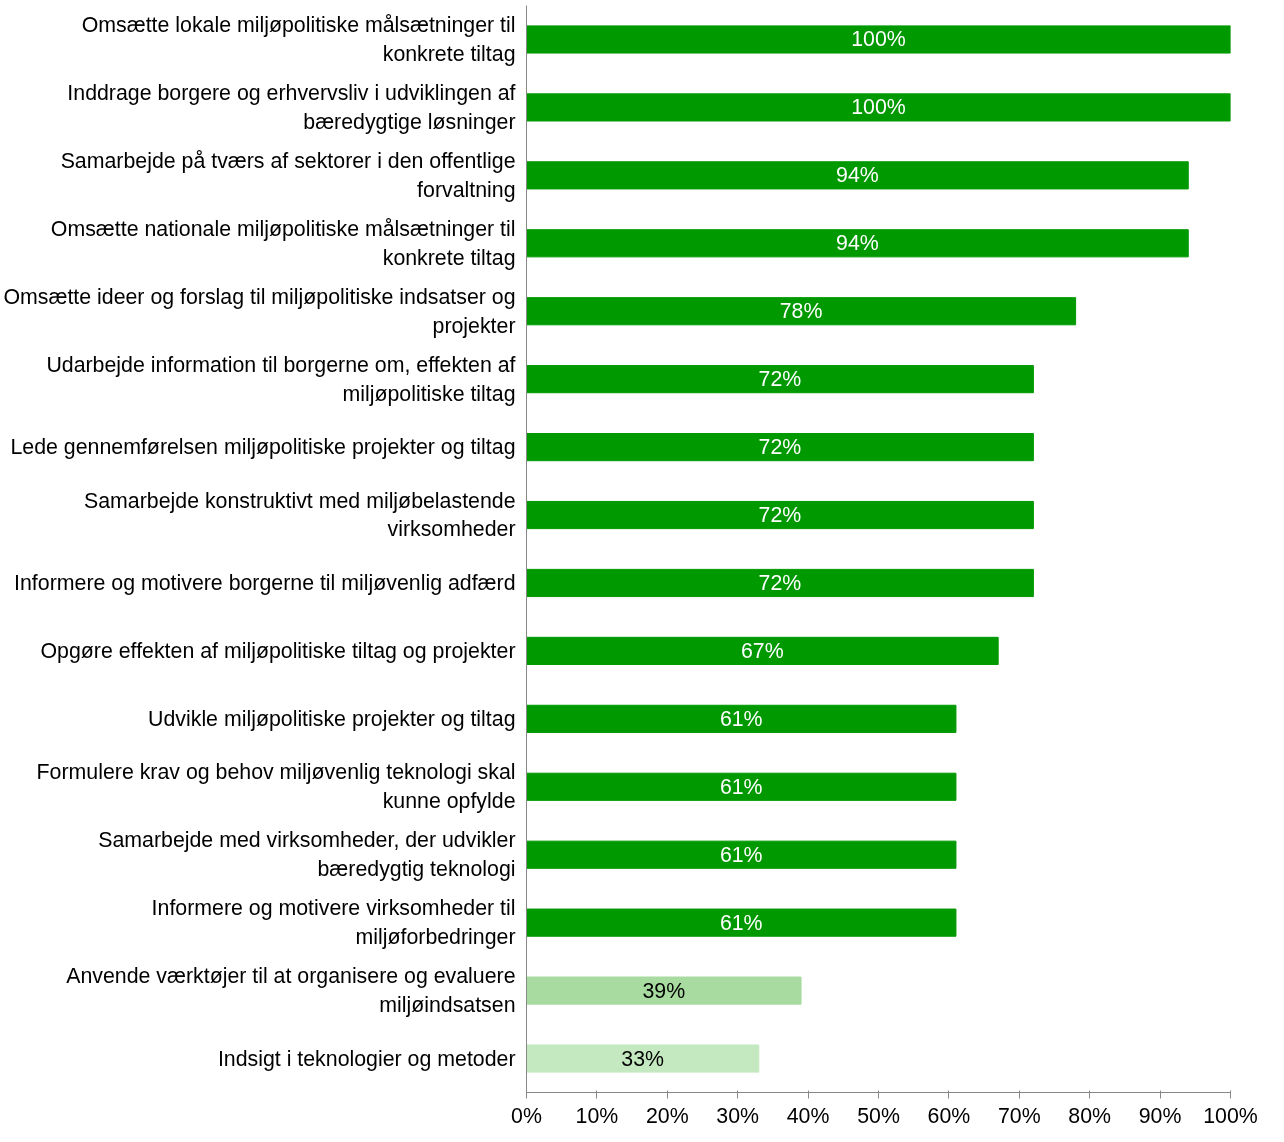 Image resolution: width=1284 pixels, height=1142 pixels. I want to click on y-tick-label: Samarbejde med virksomheder, der udvikler bæredygtig teknologi, so click(307, 855).